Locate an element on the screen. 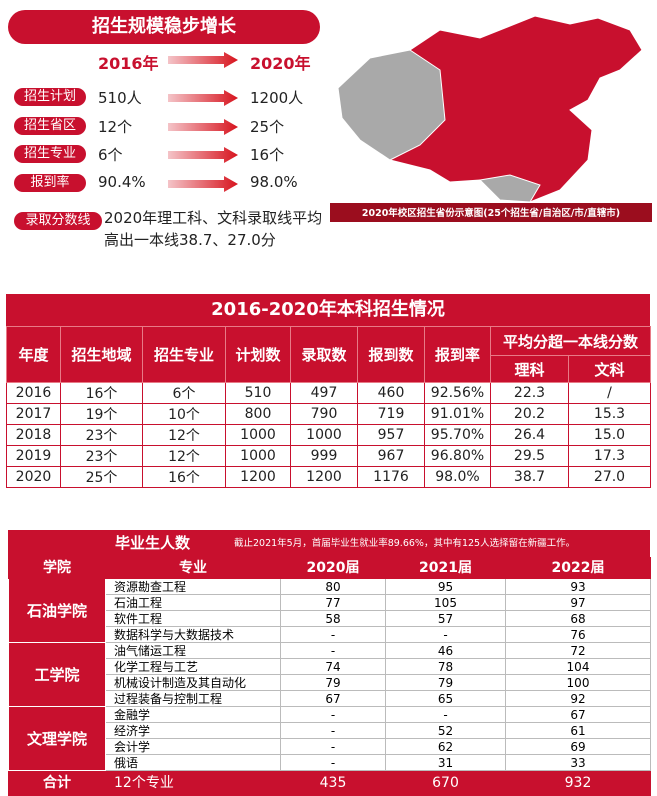 The width and height of the screenshot is (657, 796). table-cell: 29.5 is located at coordinates (529, 456).